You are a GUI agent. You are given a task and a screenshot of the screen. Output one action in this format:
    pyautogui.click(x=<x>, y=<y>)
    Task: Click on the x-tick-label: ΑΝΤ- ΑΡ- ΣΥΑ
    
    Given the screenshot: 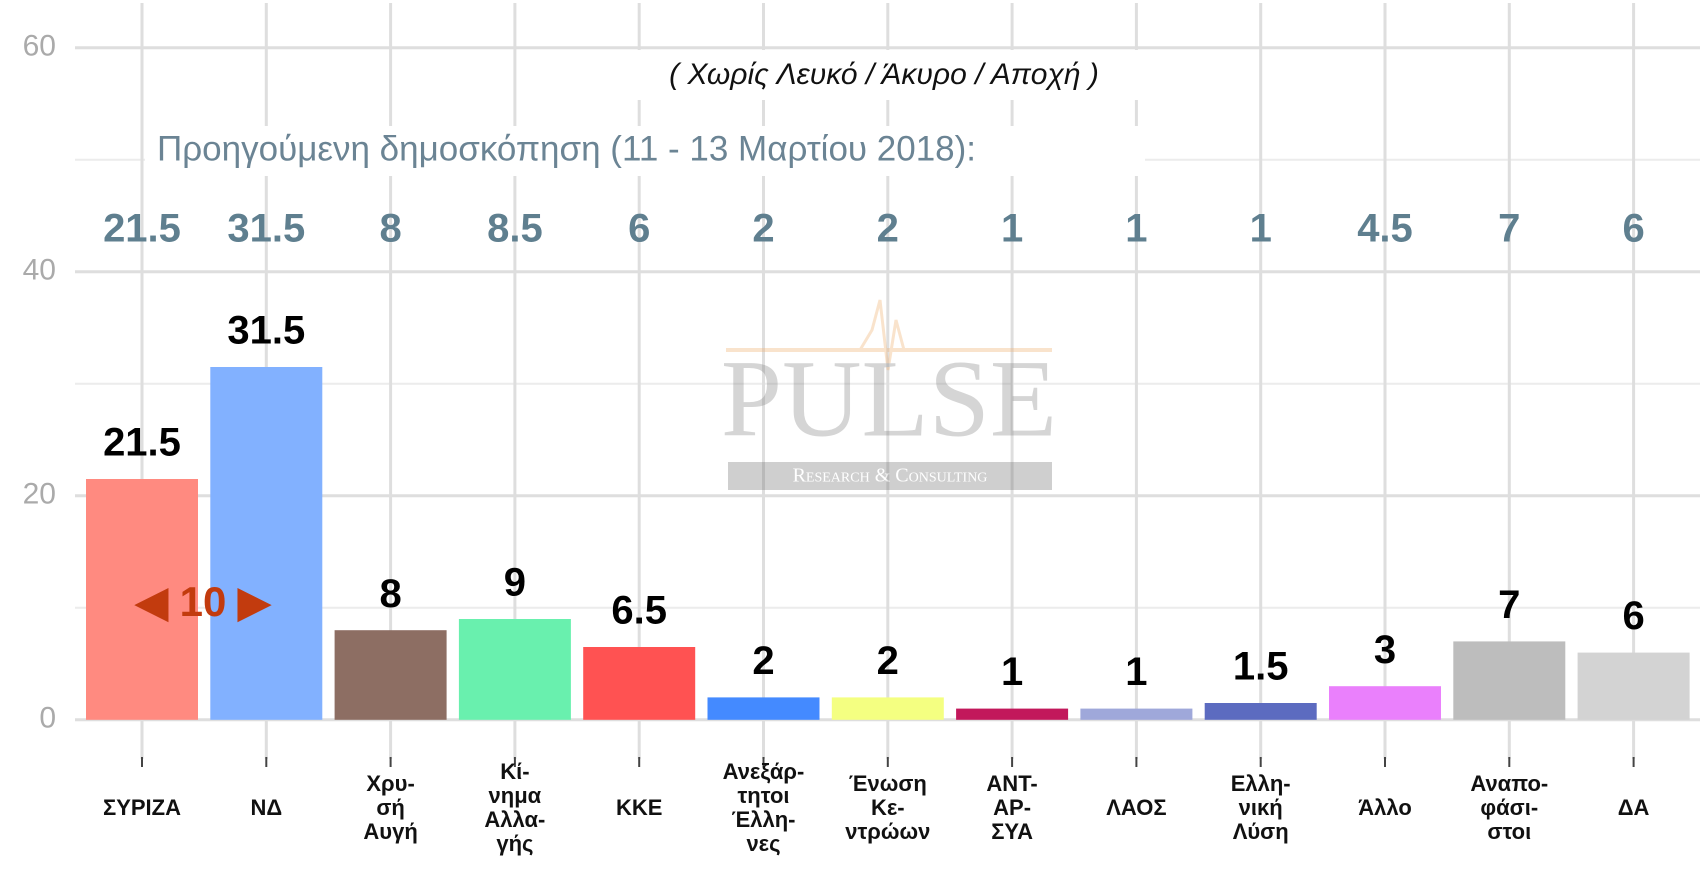 What is the action you would take?
    pyautogui.click(x=1012, y=807)
    